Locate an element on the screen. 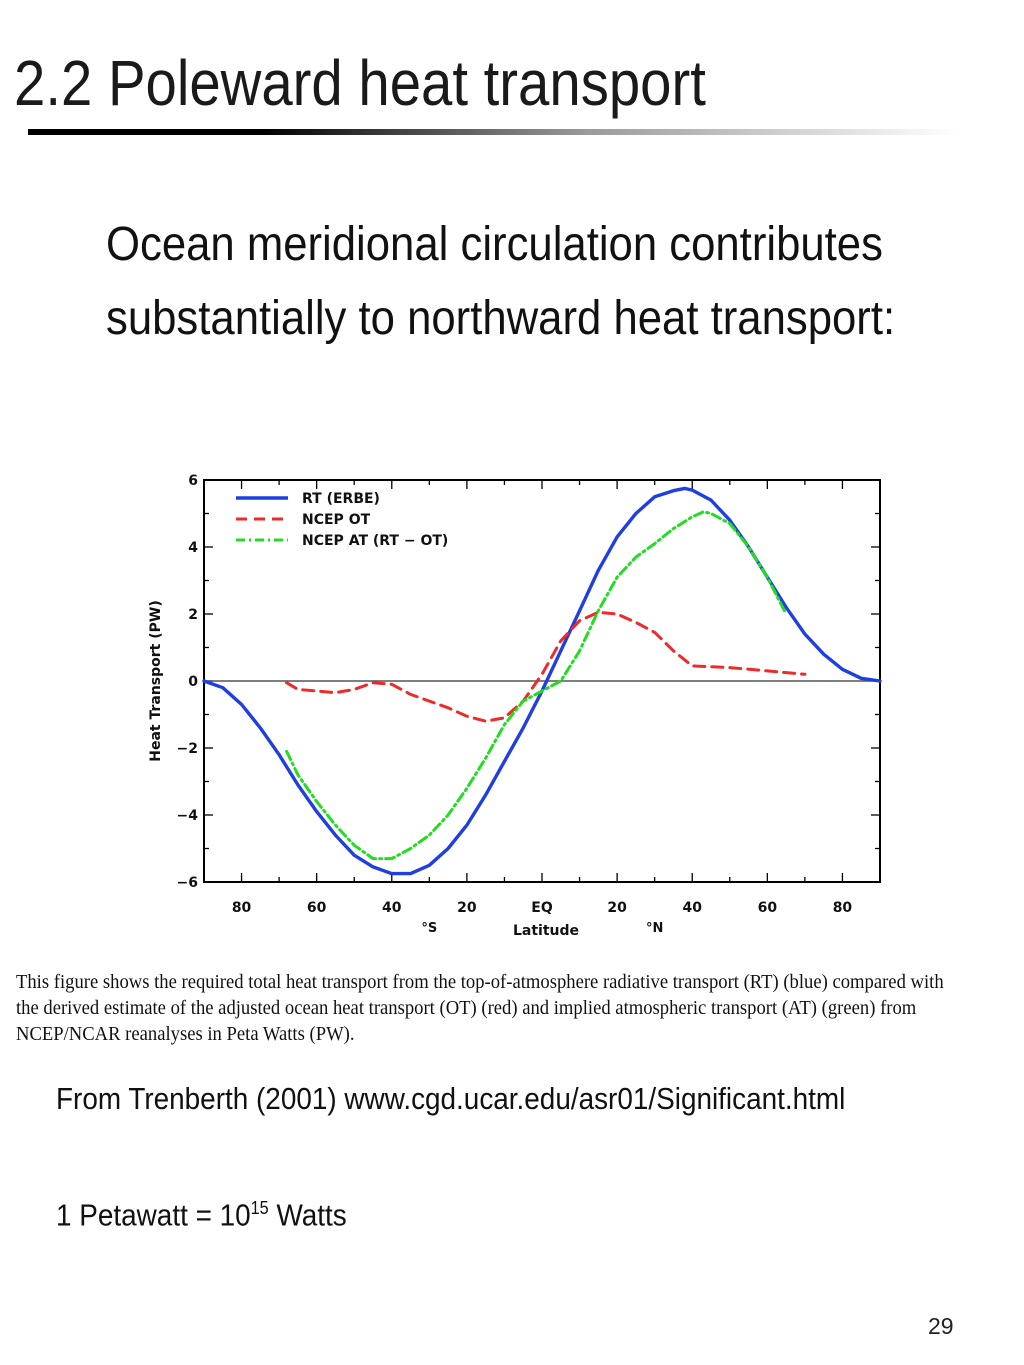 The image size is (1024, 1365). legend-label: NCEP OT is located at coordinates (336, 520).